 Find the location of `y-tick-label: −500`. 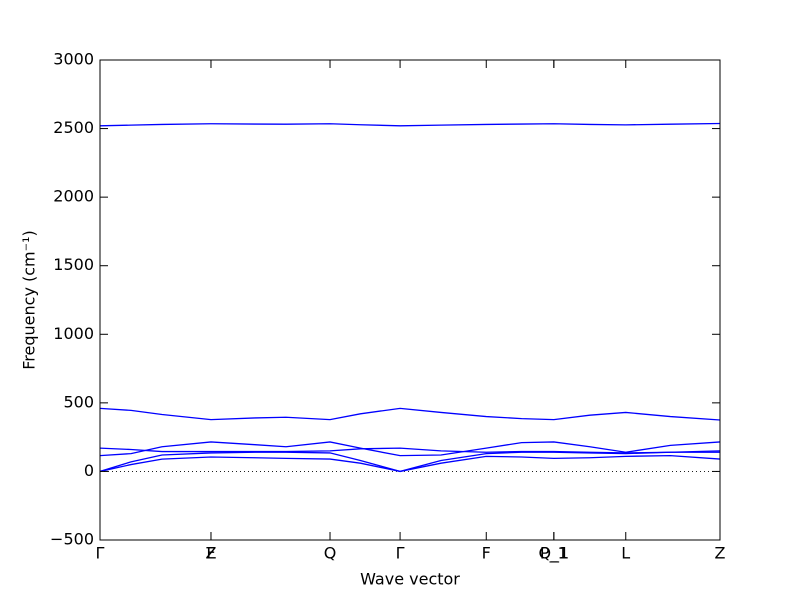

y-tick-label: −500 is located at coordinates (72, 539).